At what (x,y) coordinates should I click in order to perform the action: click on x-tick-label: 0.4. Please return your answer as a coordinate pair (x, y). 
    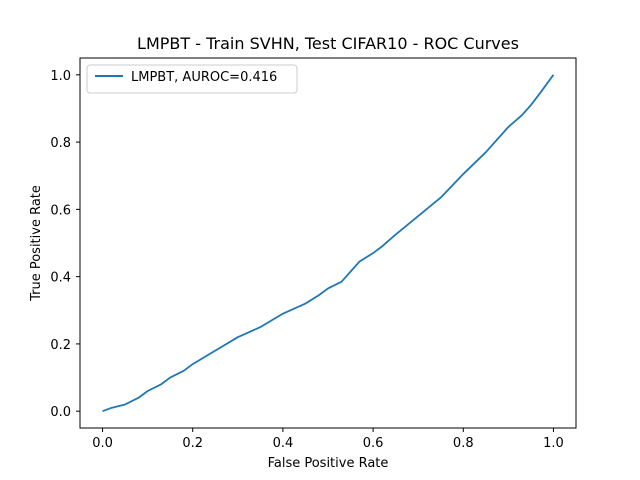
    Looking at the image, I should click on (283, 443).